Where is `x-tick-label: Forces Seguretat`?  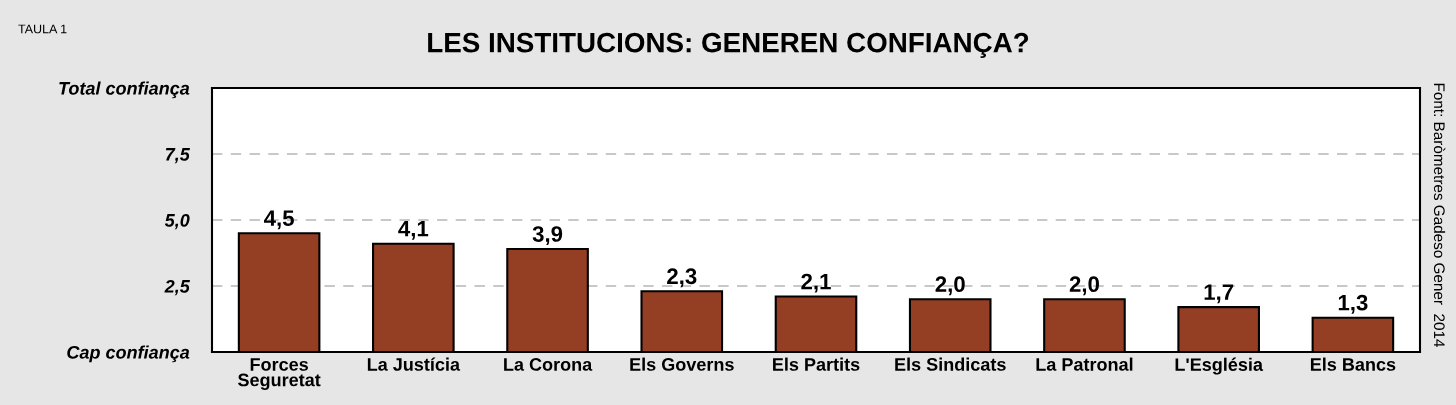
x-tick-label: Forces Seguretat is located at coordinates (279, 374).